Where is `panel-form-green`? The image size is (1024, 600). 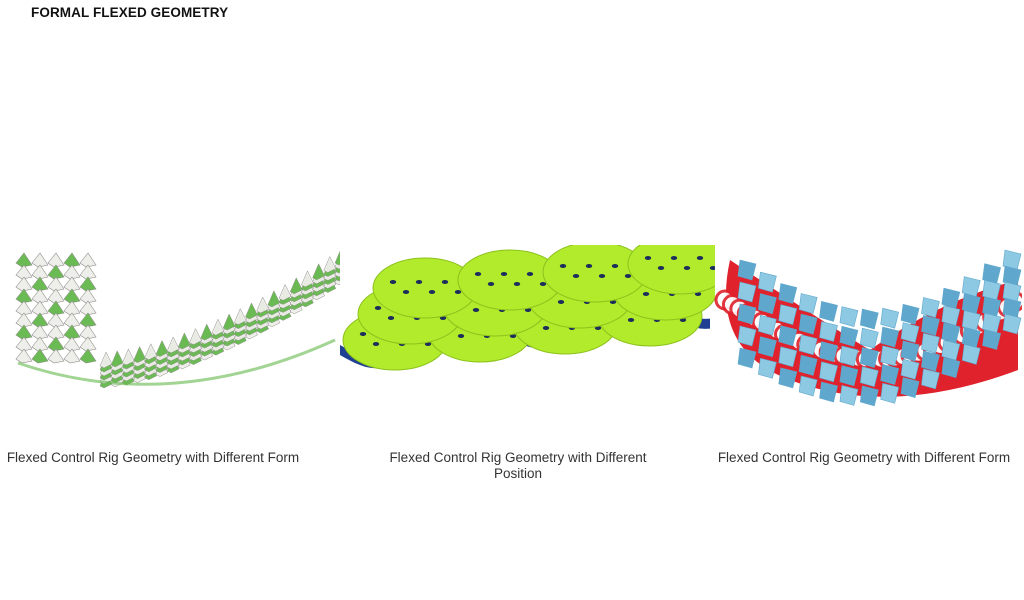 panel-form-green is located at coordinates (175, 325).